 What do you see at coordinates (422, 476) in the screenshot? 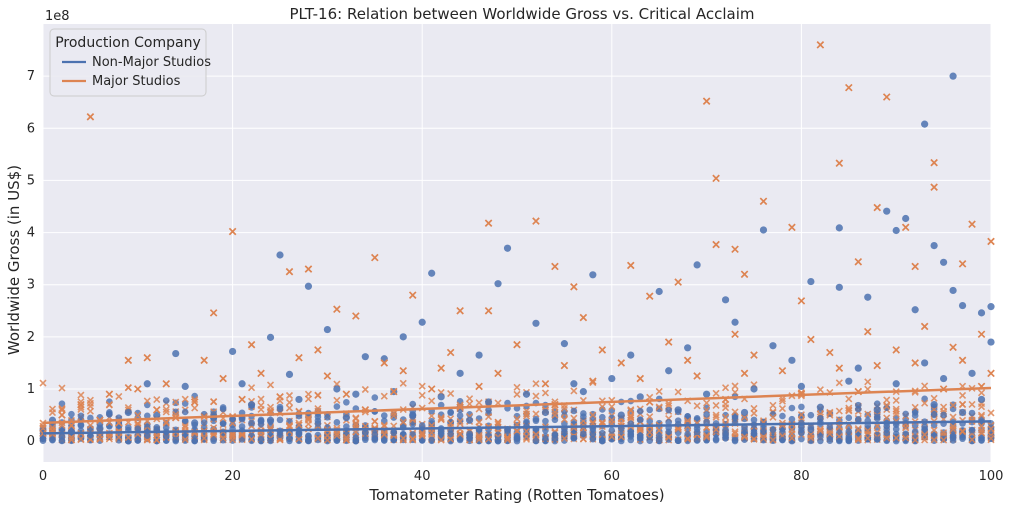
I see `x-tick-label: 40` at bounding box center [422, 476].